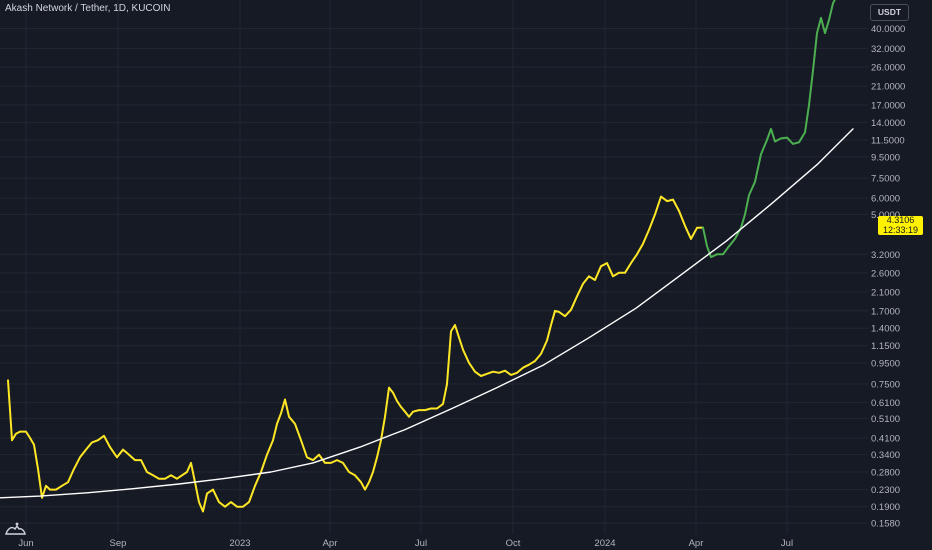 This screenshot has height=550, width=932. What do you see at coordinates (885, 157) in the screenshot?
I see `y-tick-label: 9.5000` at bounding box center [885, 157].